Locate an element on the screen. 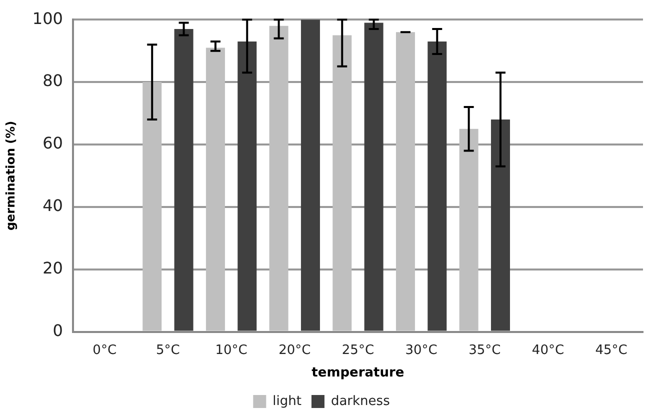 This screenshot has height=418, width=651. y-tick-label: 80 is located at coordinates (52, 80).